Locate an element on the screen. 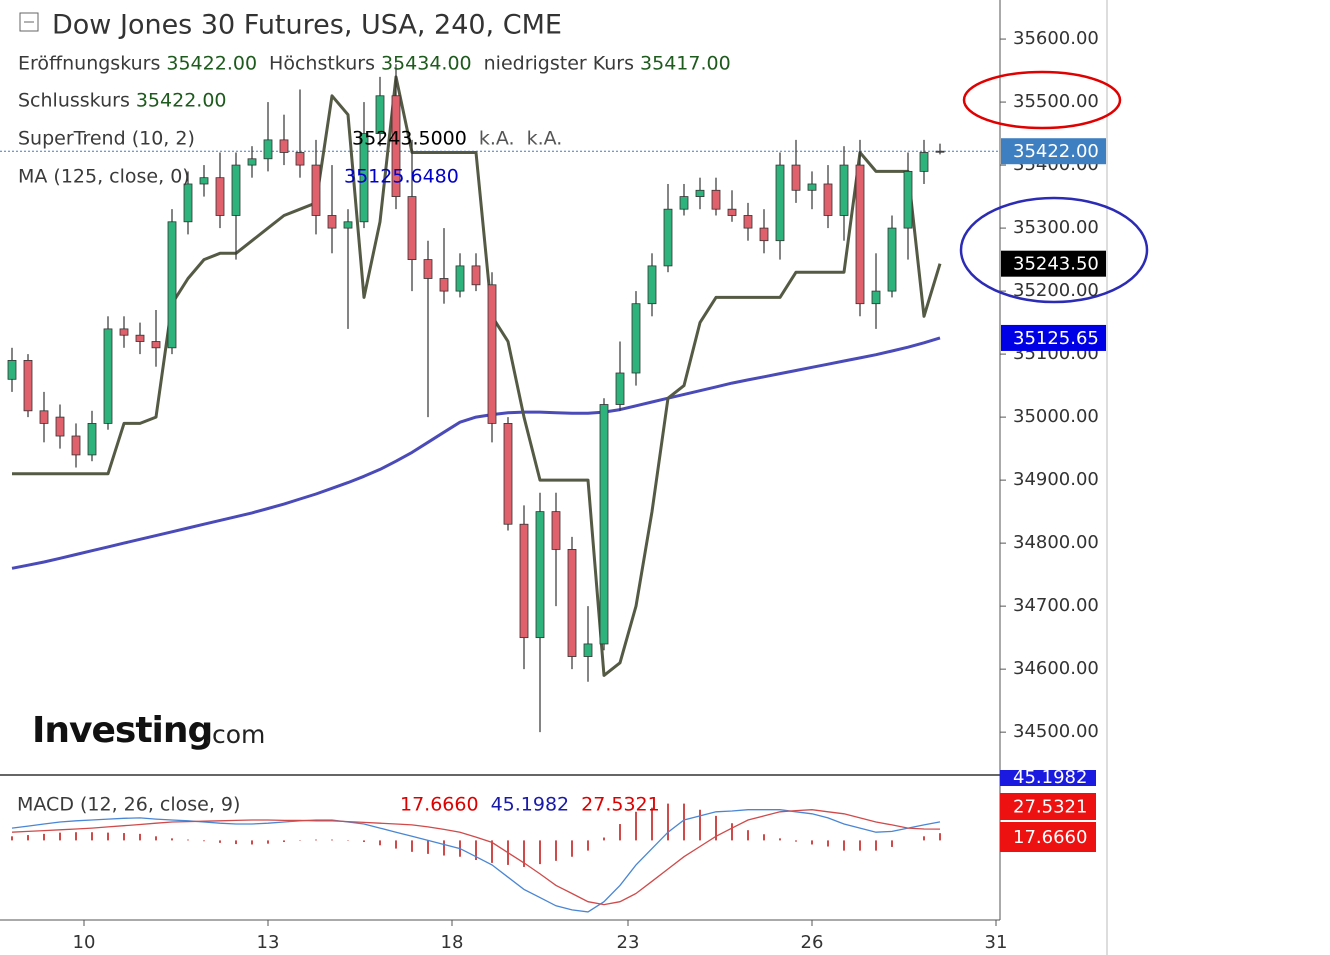  y-tick-label: 35600.00 is located at coordinates (1056, 38).